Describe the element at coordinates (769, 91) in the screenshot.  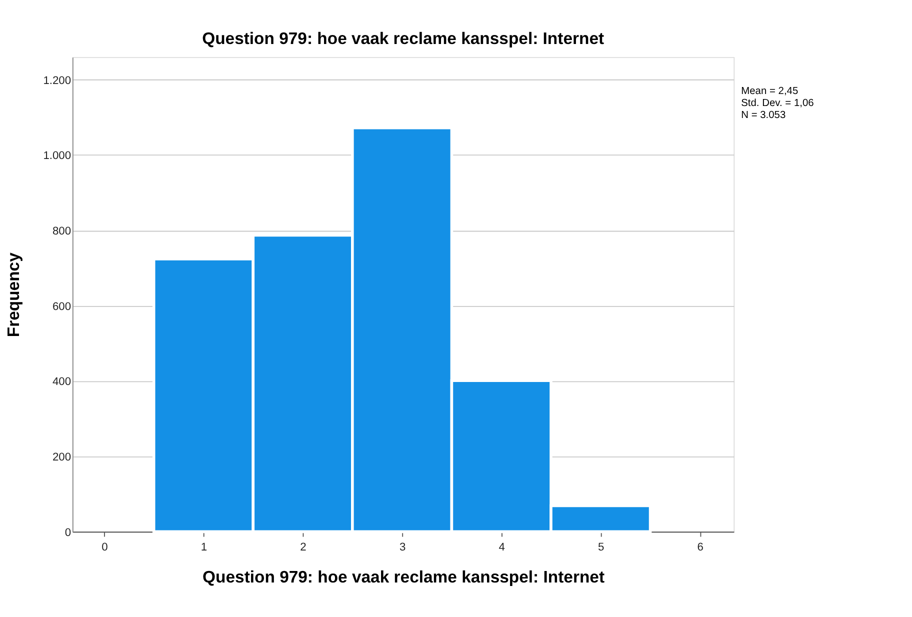
I see `text: Mean = 2,45` at that location.